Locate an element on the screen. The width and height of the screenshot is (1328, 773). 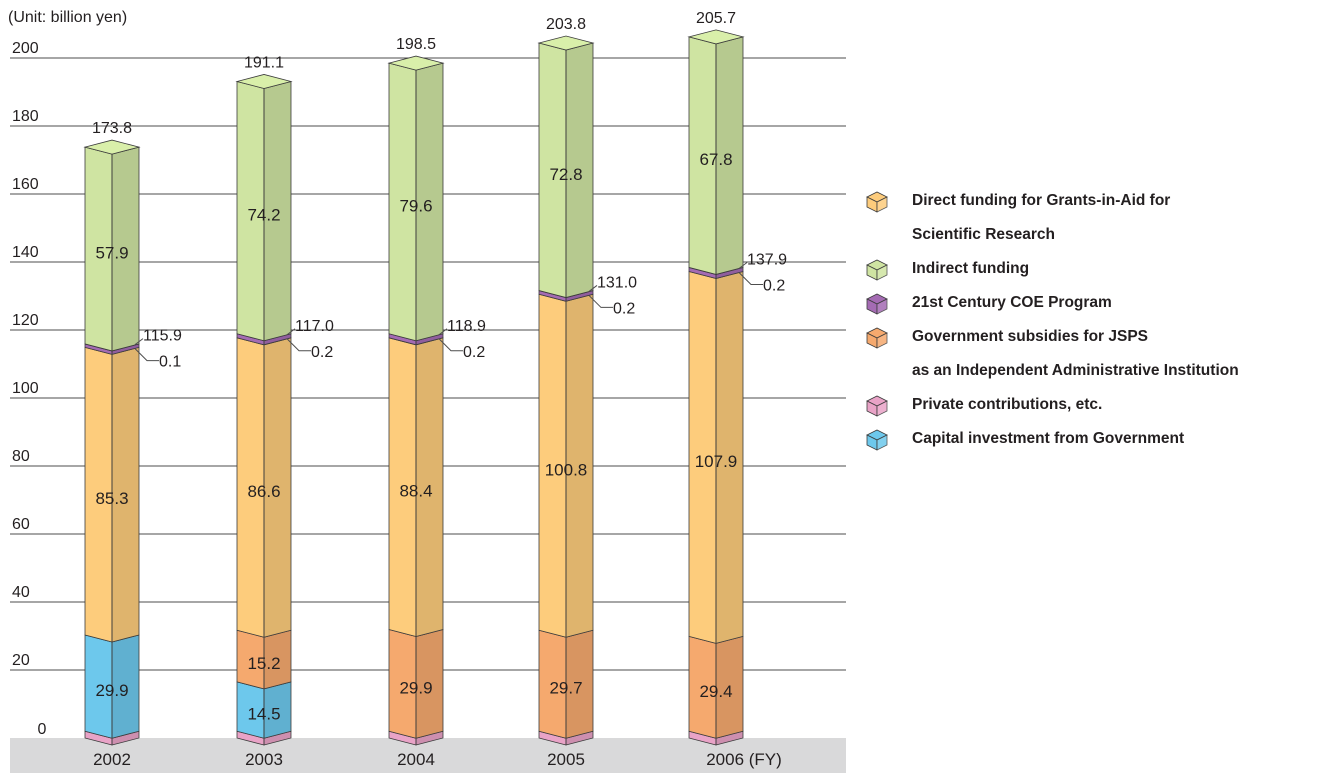
y-tick-label: 0 is located at coordinates (42, 729).